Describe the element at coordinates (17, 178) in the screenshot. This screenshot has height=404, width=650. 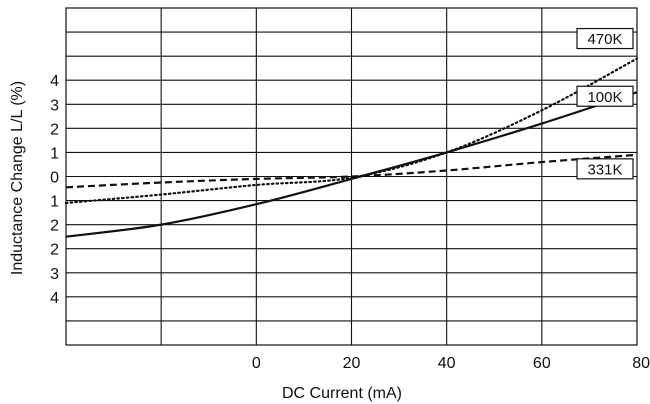
I see `y-axis-label: Inductance Change L/L (%)` at that location.